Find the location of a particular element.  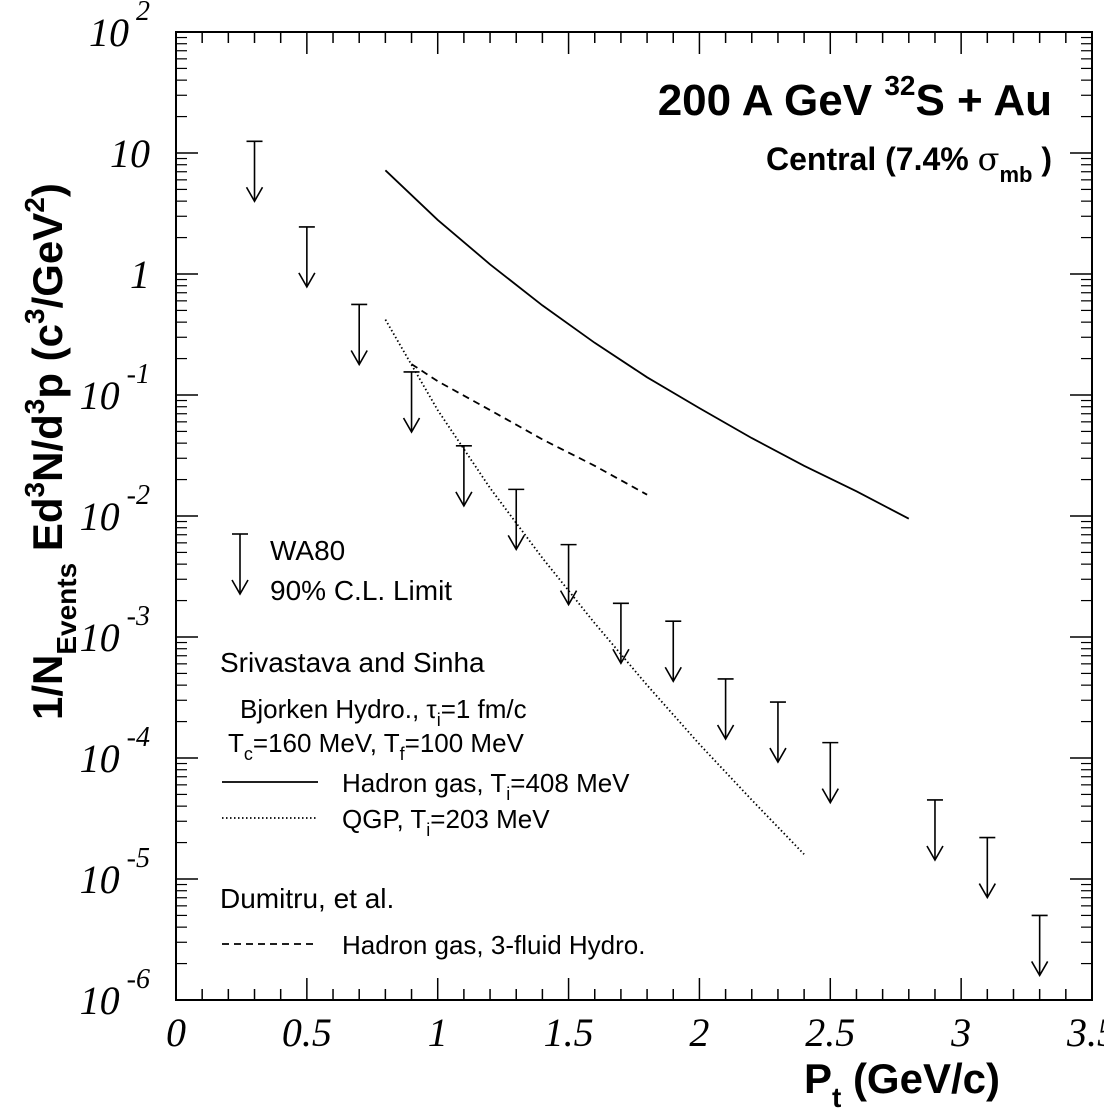

legend-series-2-label: QGP, Ti=203 MeV is located at coordinates (446, 822).